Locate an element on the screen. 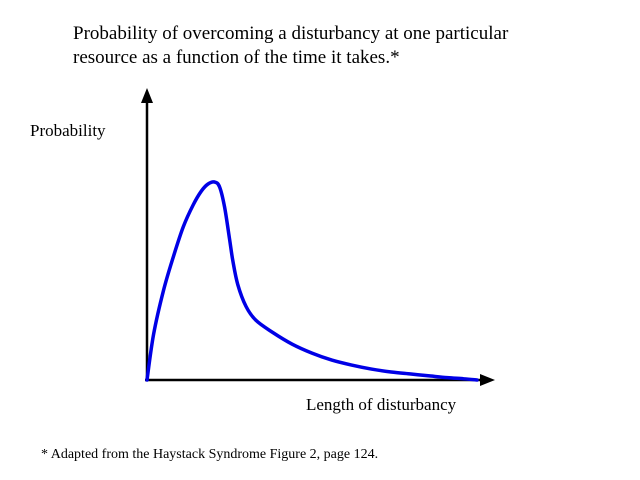 The width and height of the screenshot is (640, 480). y-axis-arrow is located at coordinates (147, 95).